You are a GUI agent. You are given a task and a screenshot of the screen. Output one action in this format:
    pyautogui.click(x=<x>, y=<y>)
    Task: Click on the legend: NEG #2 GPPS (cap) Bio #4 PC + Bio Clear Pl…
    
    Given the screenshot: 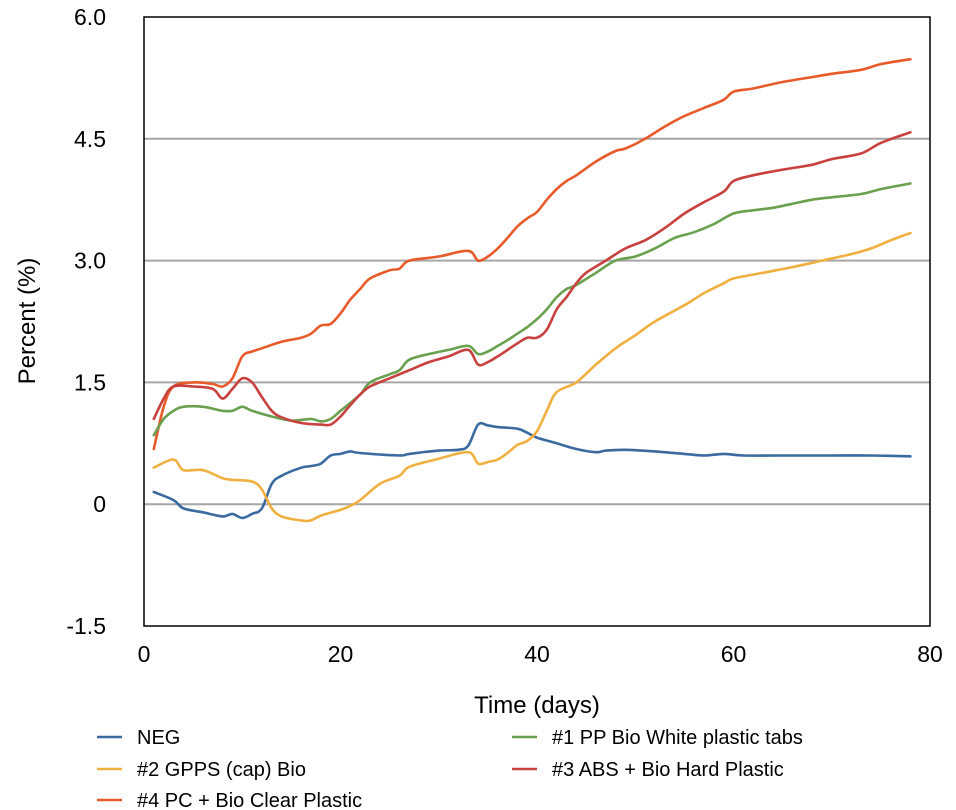 What is the action you would take?
    pyautogui.click(x=450, y=768)
    